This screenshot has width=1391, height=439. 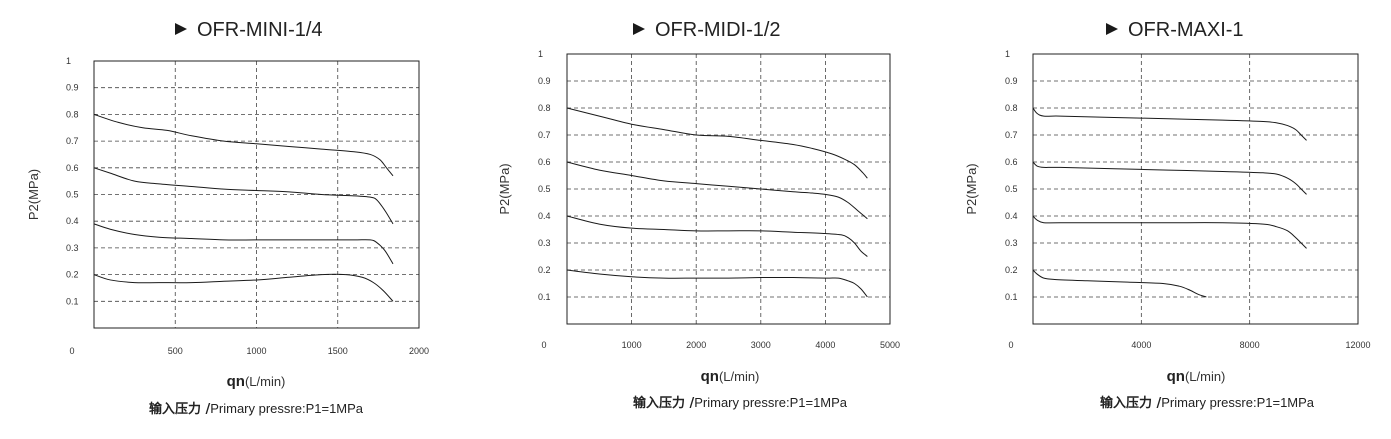 I want to click on x-tick-label: 12000, so click(x=1357, y=345).